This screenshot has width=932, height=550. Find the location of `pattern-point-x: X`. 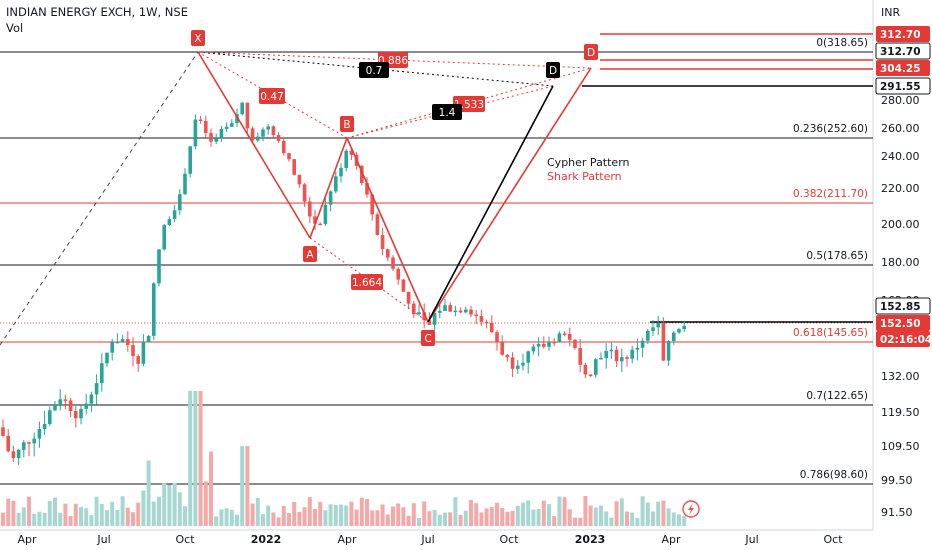

pattern-point-x: X is located at coordinates (198, 38).